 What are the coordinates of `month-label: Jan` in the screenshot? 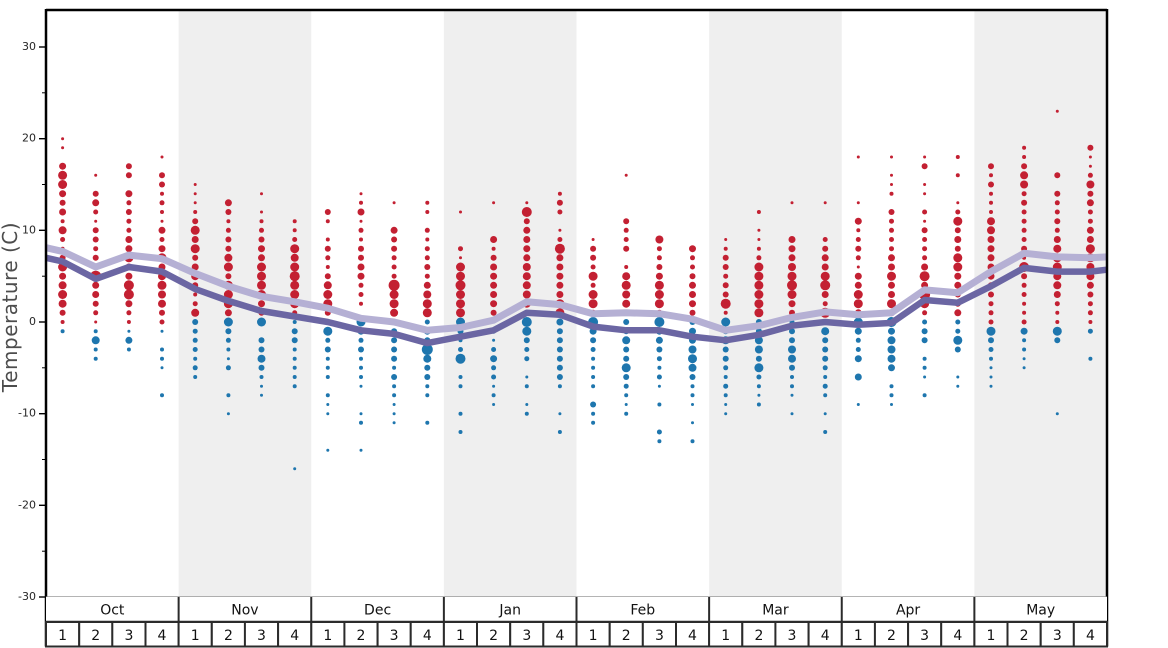 It's located at (509, 611).